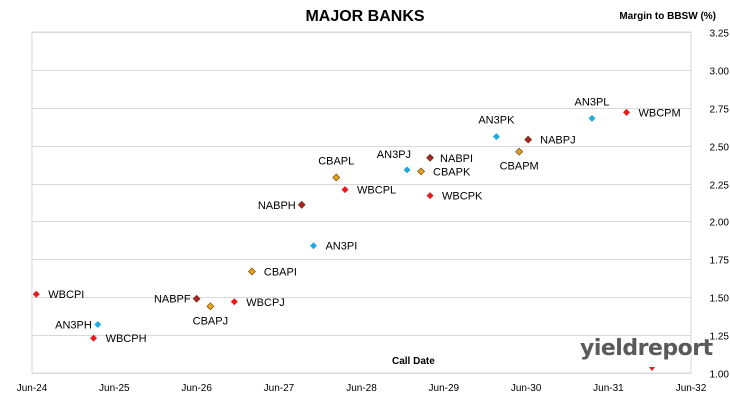 Image resolution: width=730 pixels, height=400 pixels. I want to click on y-tick-label: 2.25, so click(720, 186).